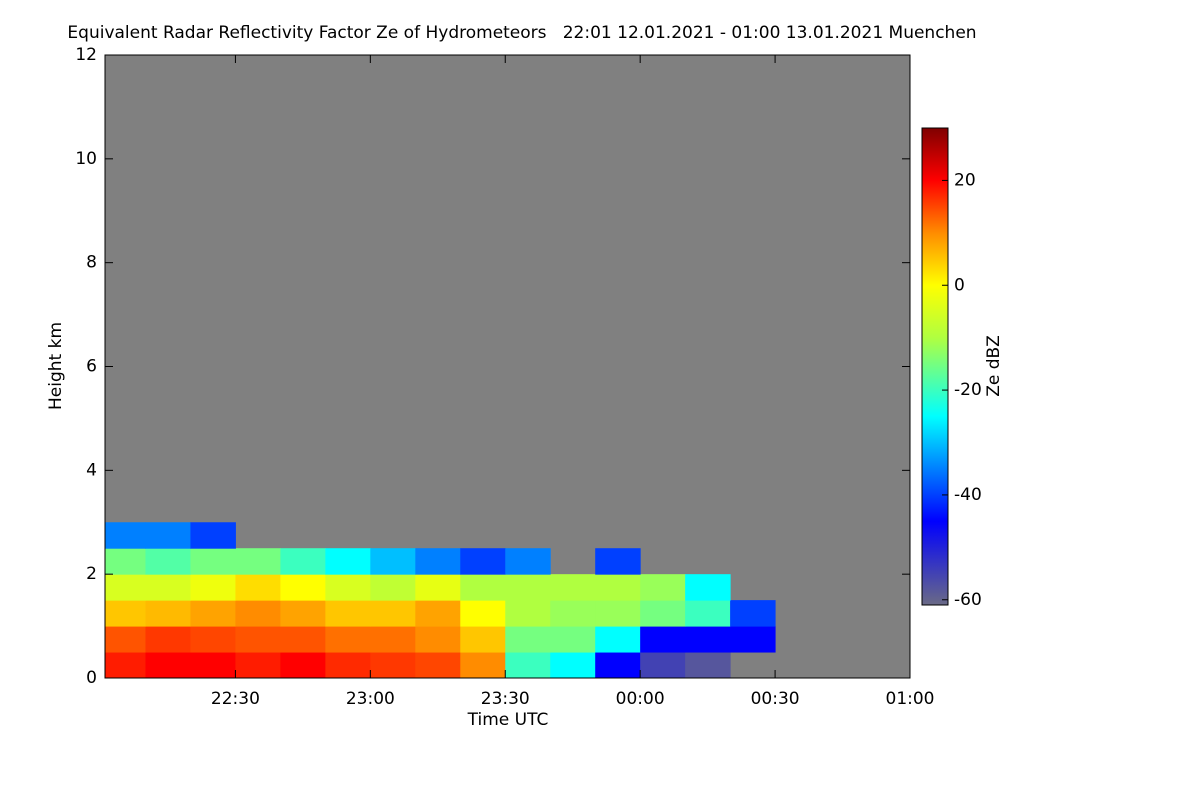 The height and width of the screenshot is (800, 1200). Describe the element at coordinates (91, 263) in the screenshot. I see `y-tick-label: 8` at that location.